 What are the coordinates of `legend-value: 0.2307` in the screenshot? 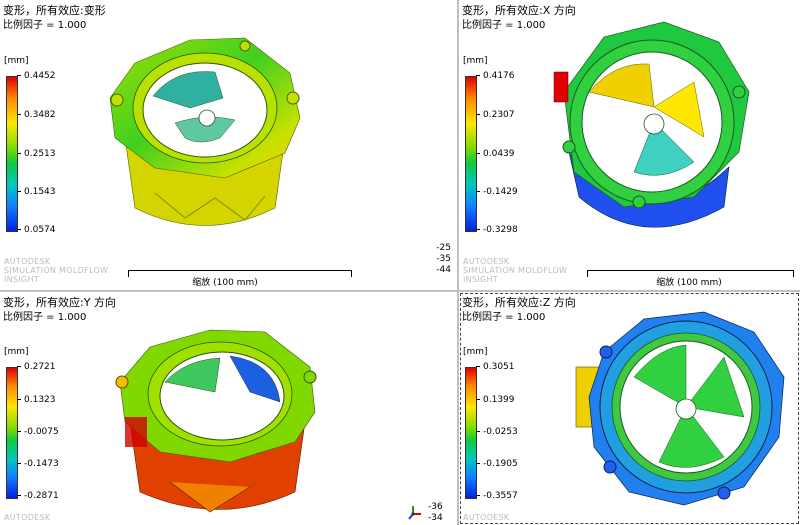 It's located at (495, 115).